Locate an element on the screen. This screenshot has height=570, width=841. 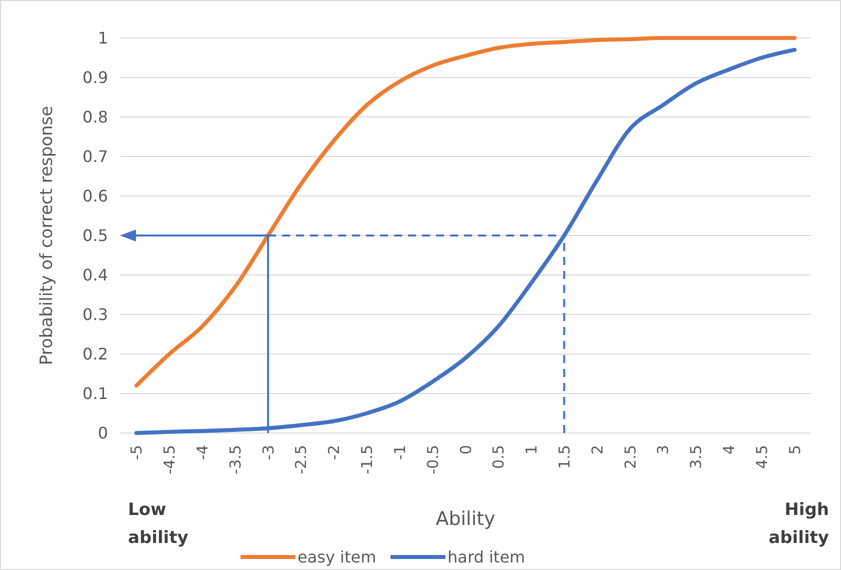
x-tick-label: 5 is located at coordinates (795, 450).